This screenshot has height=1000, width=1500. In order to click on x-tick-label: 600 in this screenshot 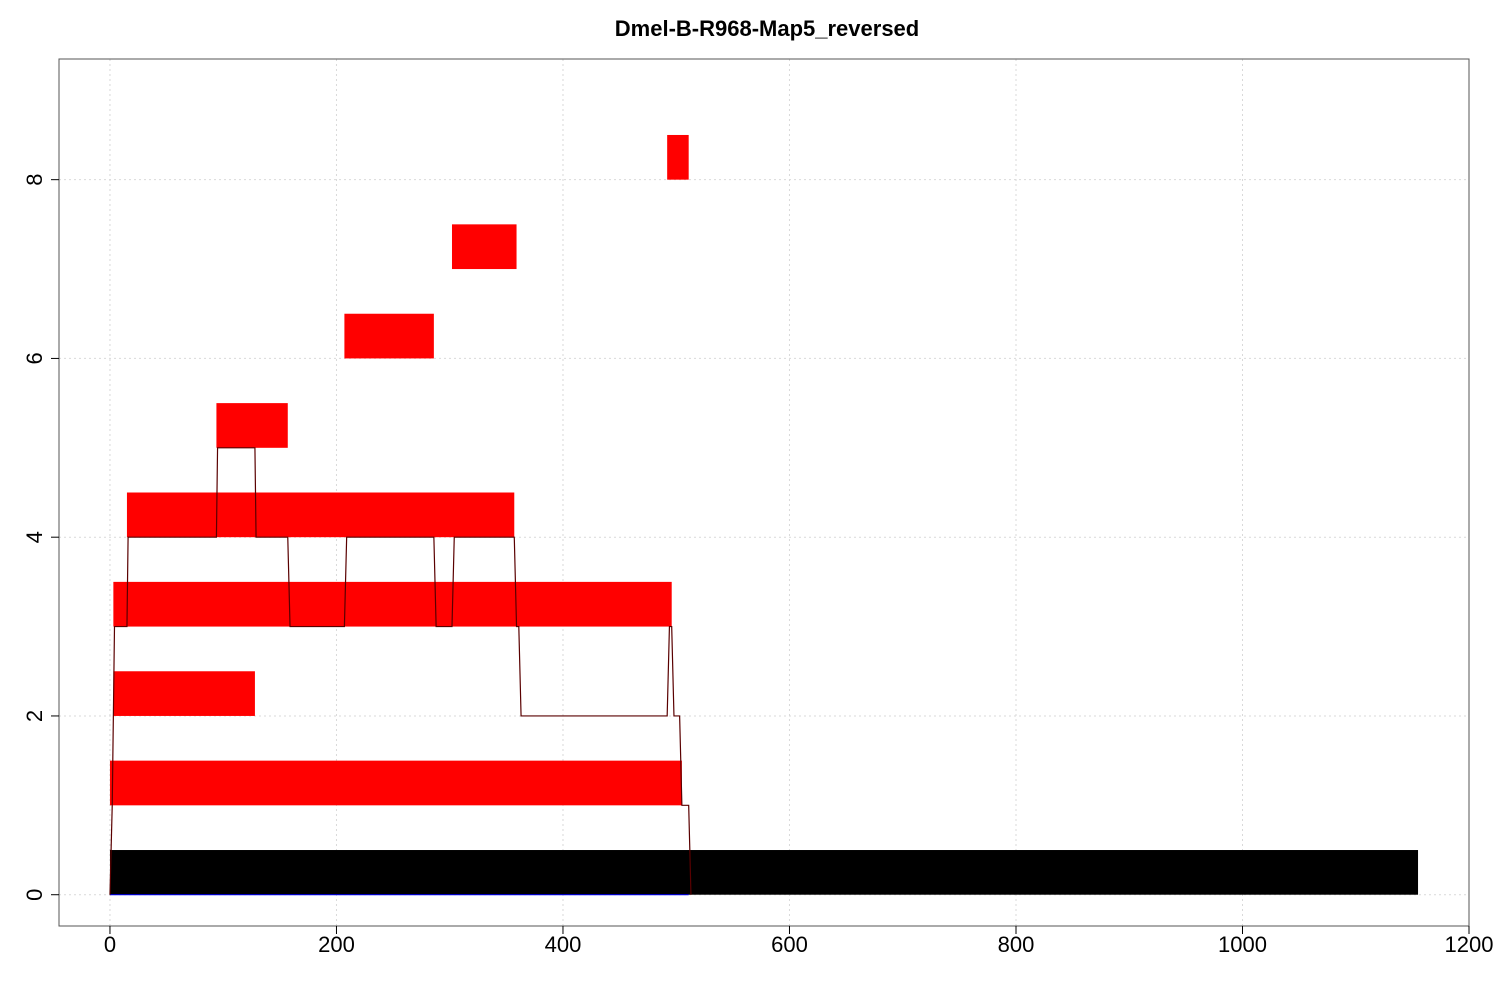, I will do `click(789, 944)`.